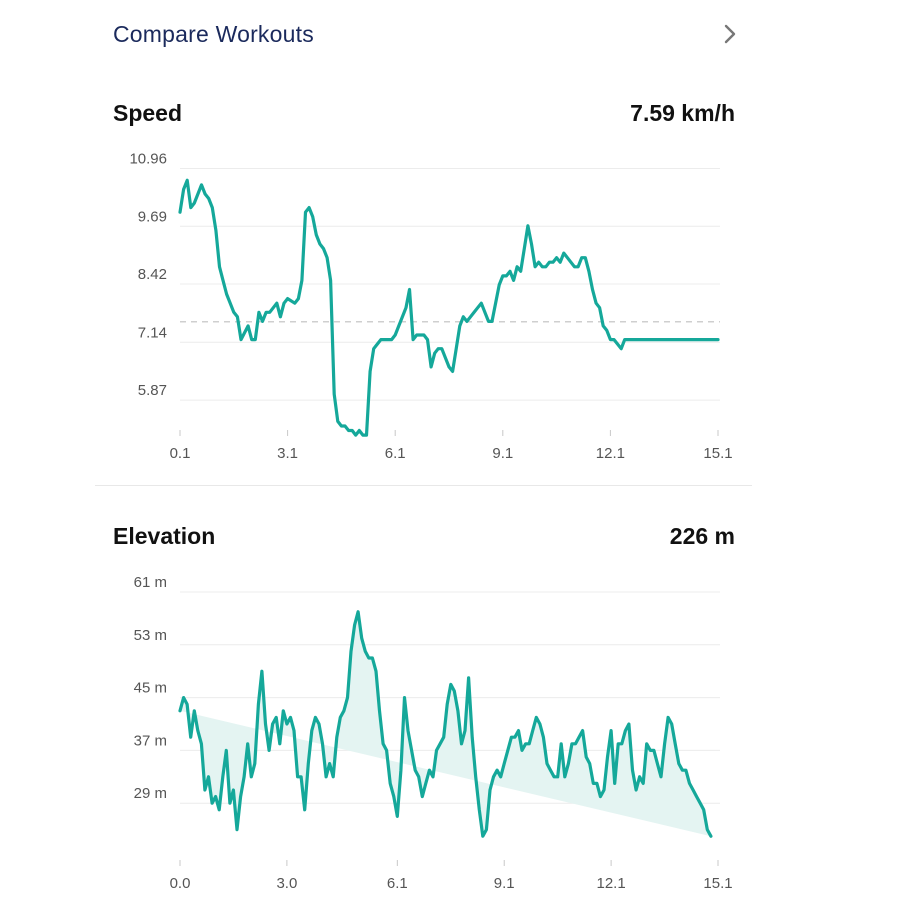 The width and height of the screenshot is (900, 900). I want to click on elevation-x-tick-label: 3.0, so click(286, 883).